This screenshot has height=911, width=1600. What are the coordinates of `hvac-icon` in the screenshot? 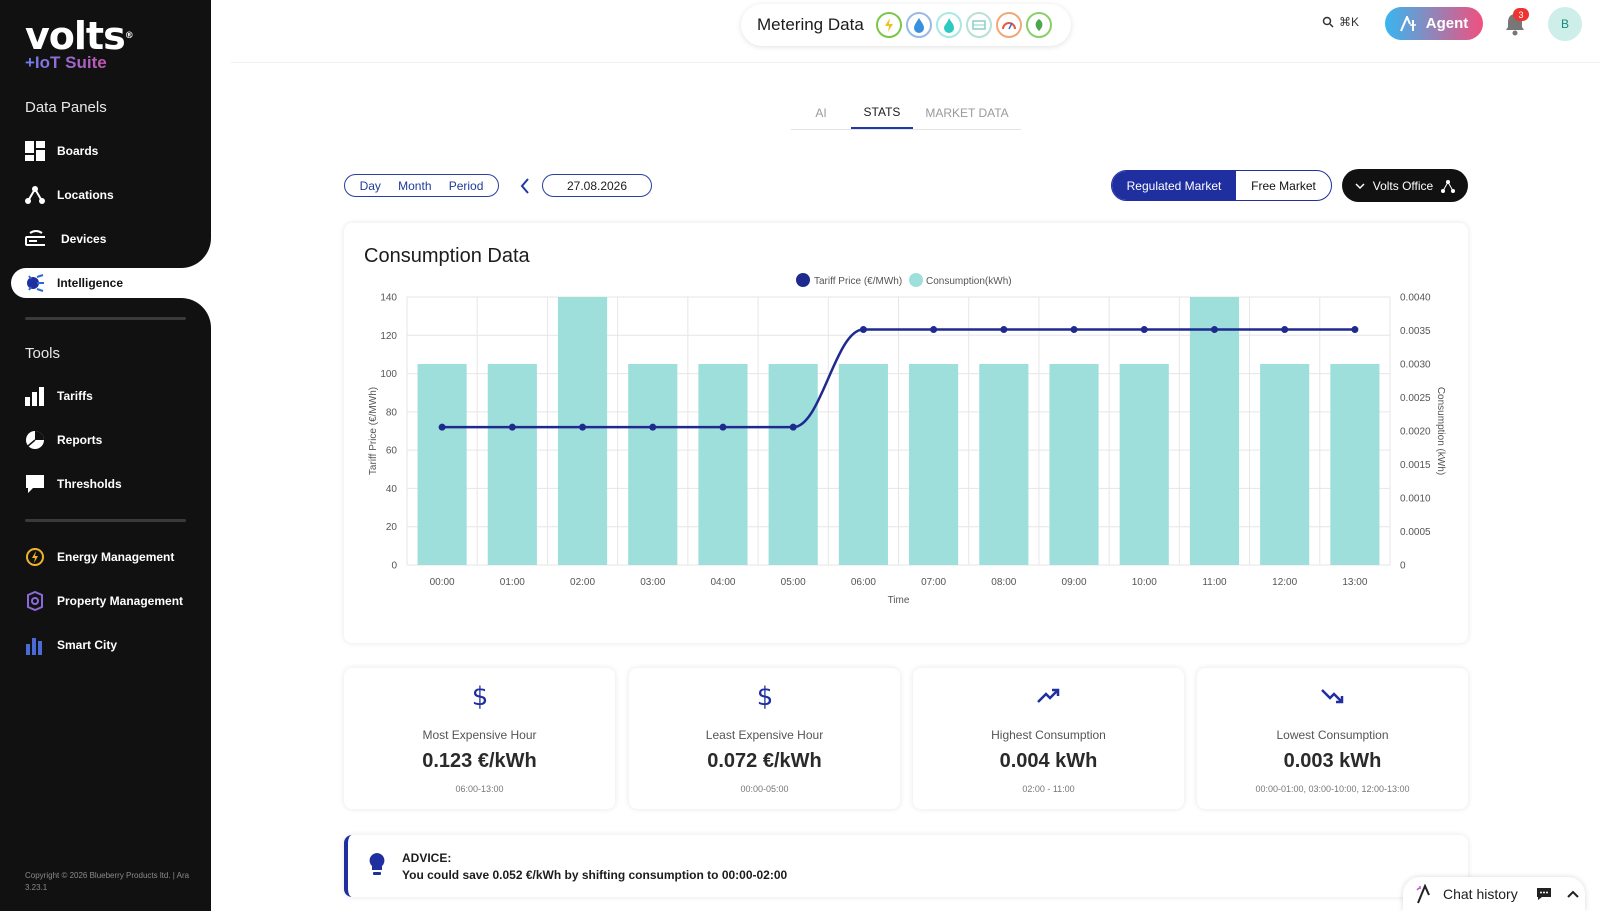 It's located at (978, 25).